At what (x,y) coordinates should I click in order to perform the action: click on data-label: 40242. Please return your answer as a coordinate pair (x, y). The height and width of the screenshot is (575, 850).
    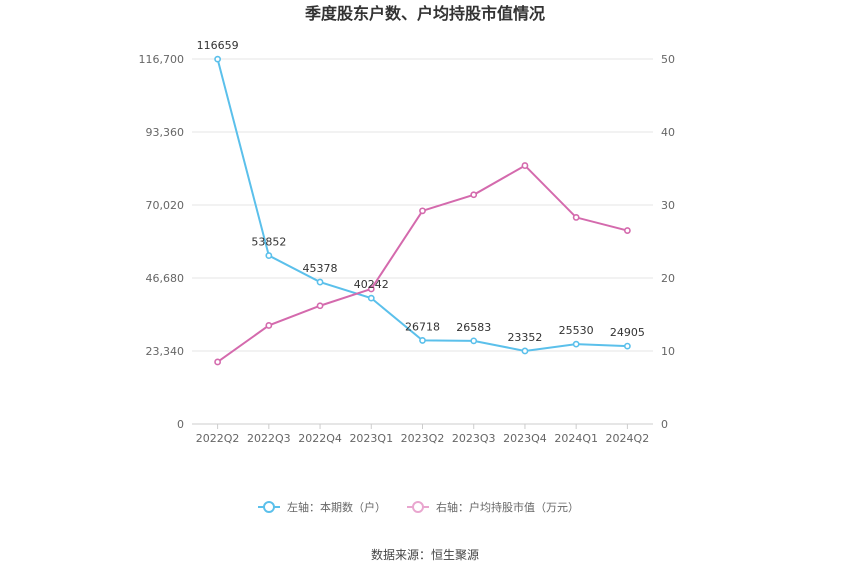
    Looking at the image, I should click on (371, 284).